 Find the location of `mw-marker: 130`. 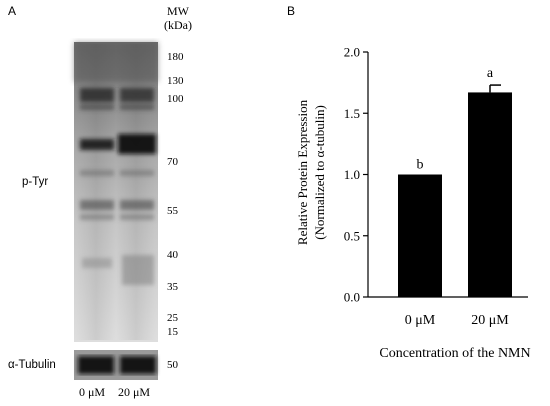

mw-marker: 130 is located at coordinates (175, 81).